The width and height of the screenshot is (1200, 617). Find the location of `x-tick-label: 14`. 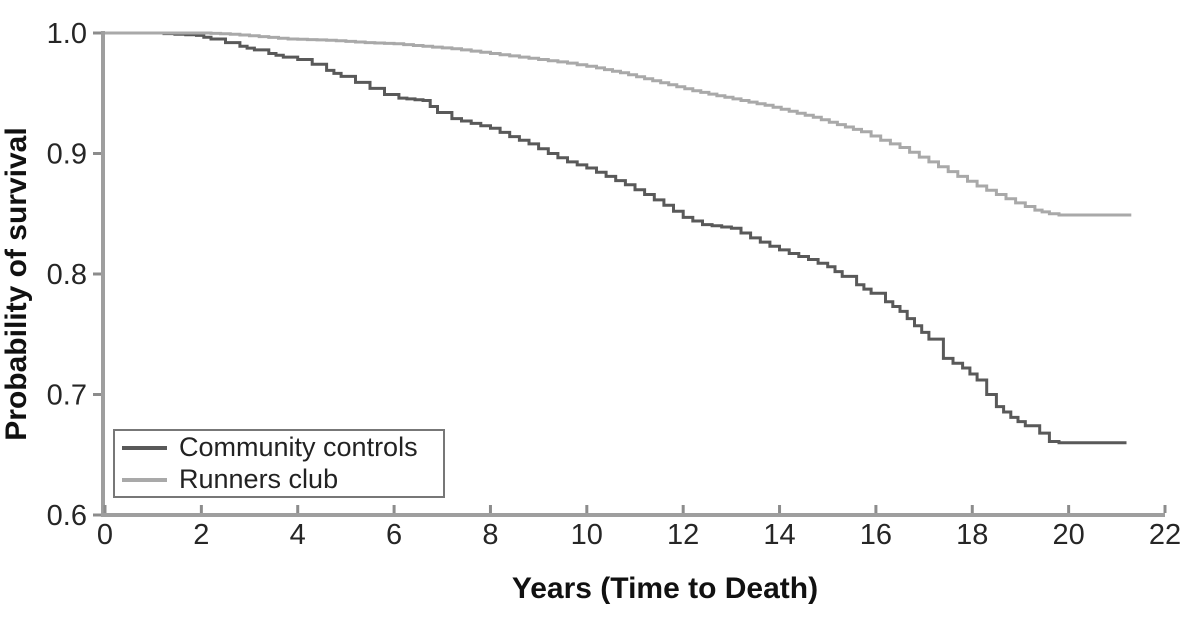

x-tick-label: 14 is located at coordinates (779, 535).